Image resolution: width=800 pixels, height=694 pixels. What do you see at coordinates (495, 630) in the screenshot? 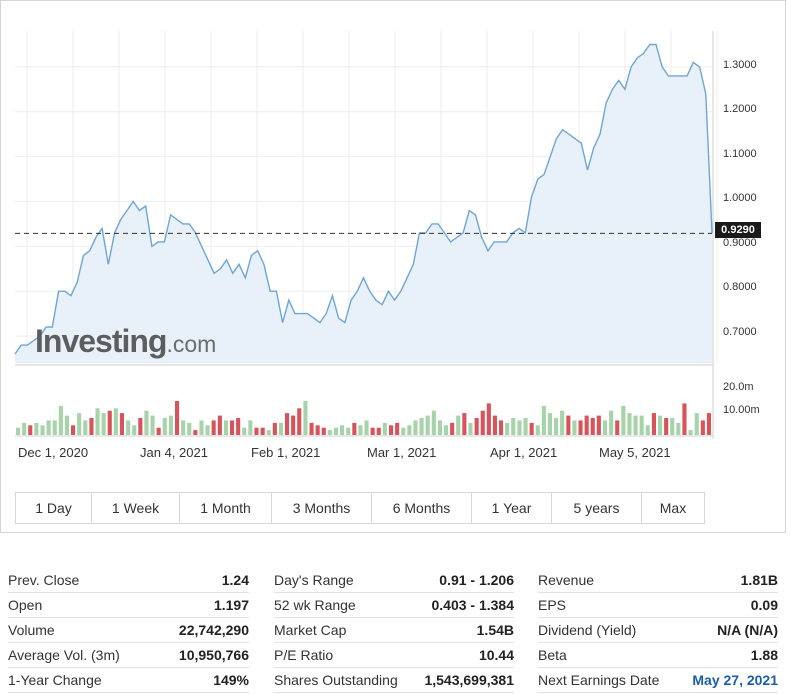
I see `stat-value: 1.54B` at bounding box center [495, 630].